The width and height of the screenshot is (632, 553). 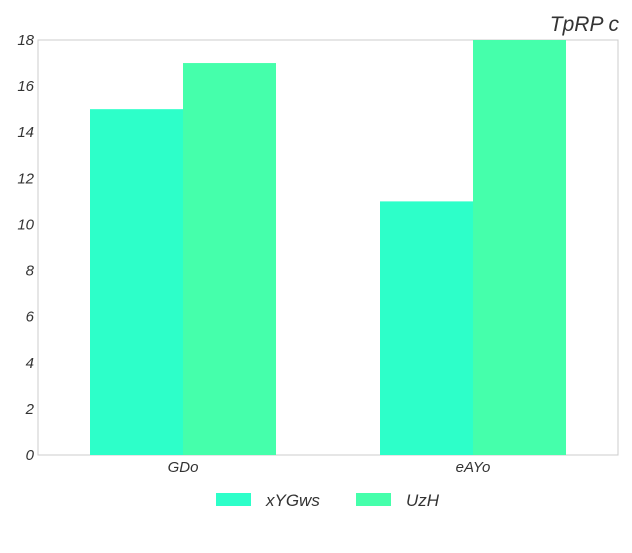 I want to click on chart-title: TpRP c, so click(x=585, y=24).